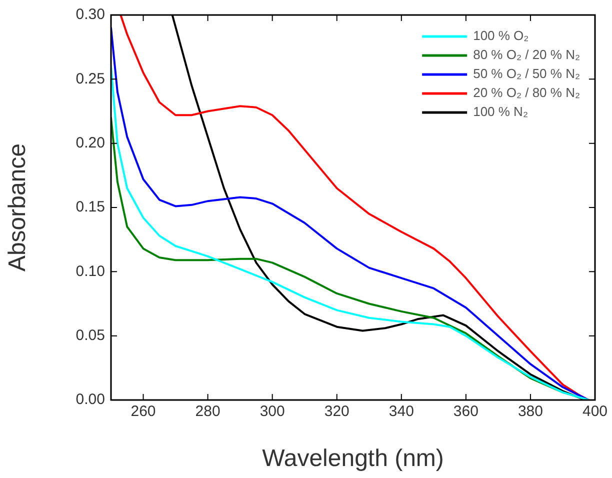 This screenshot has height=478, width=612. I want to click on y-axis-title: Absorbance, so click(18, 207).